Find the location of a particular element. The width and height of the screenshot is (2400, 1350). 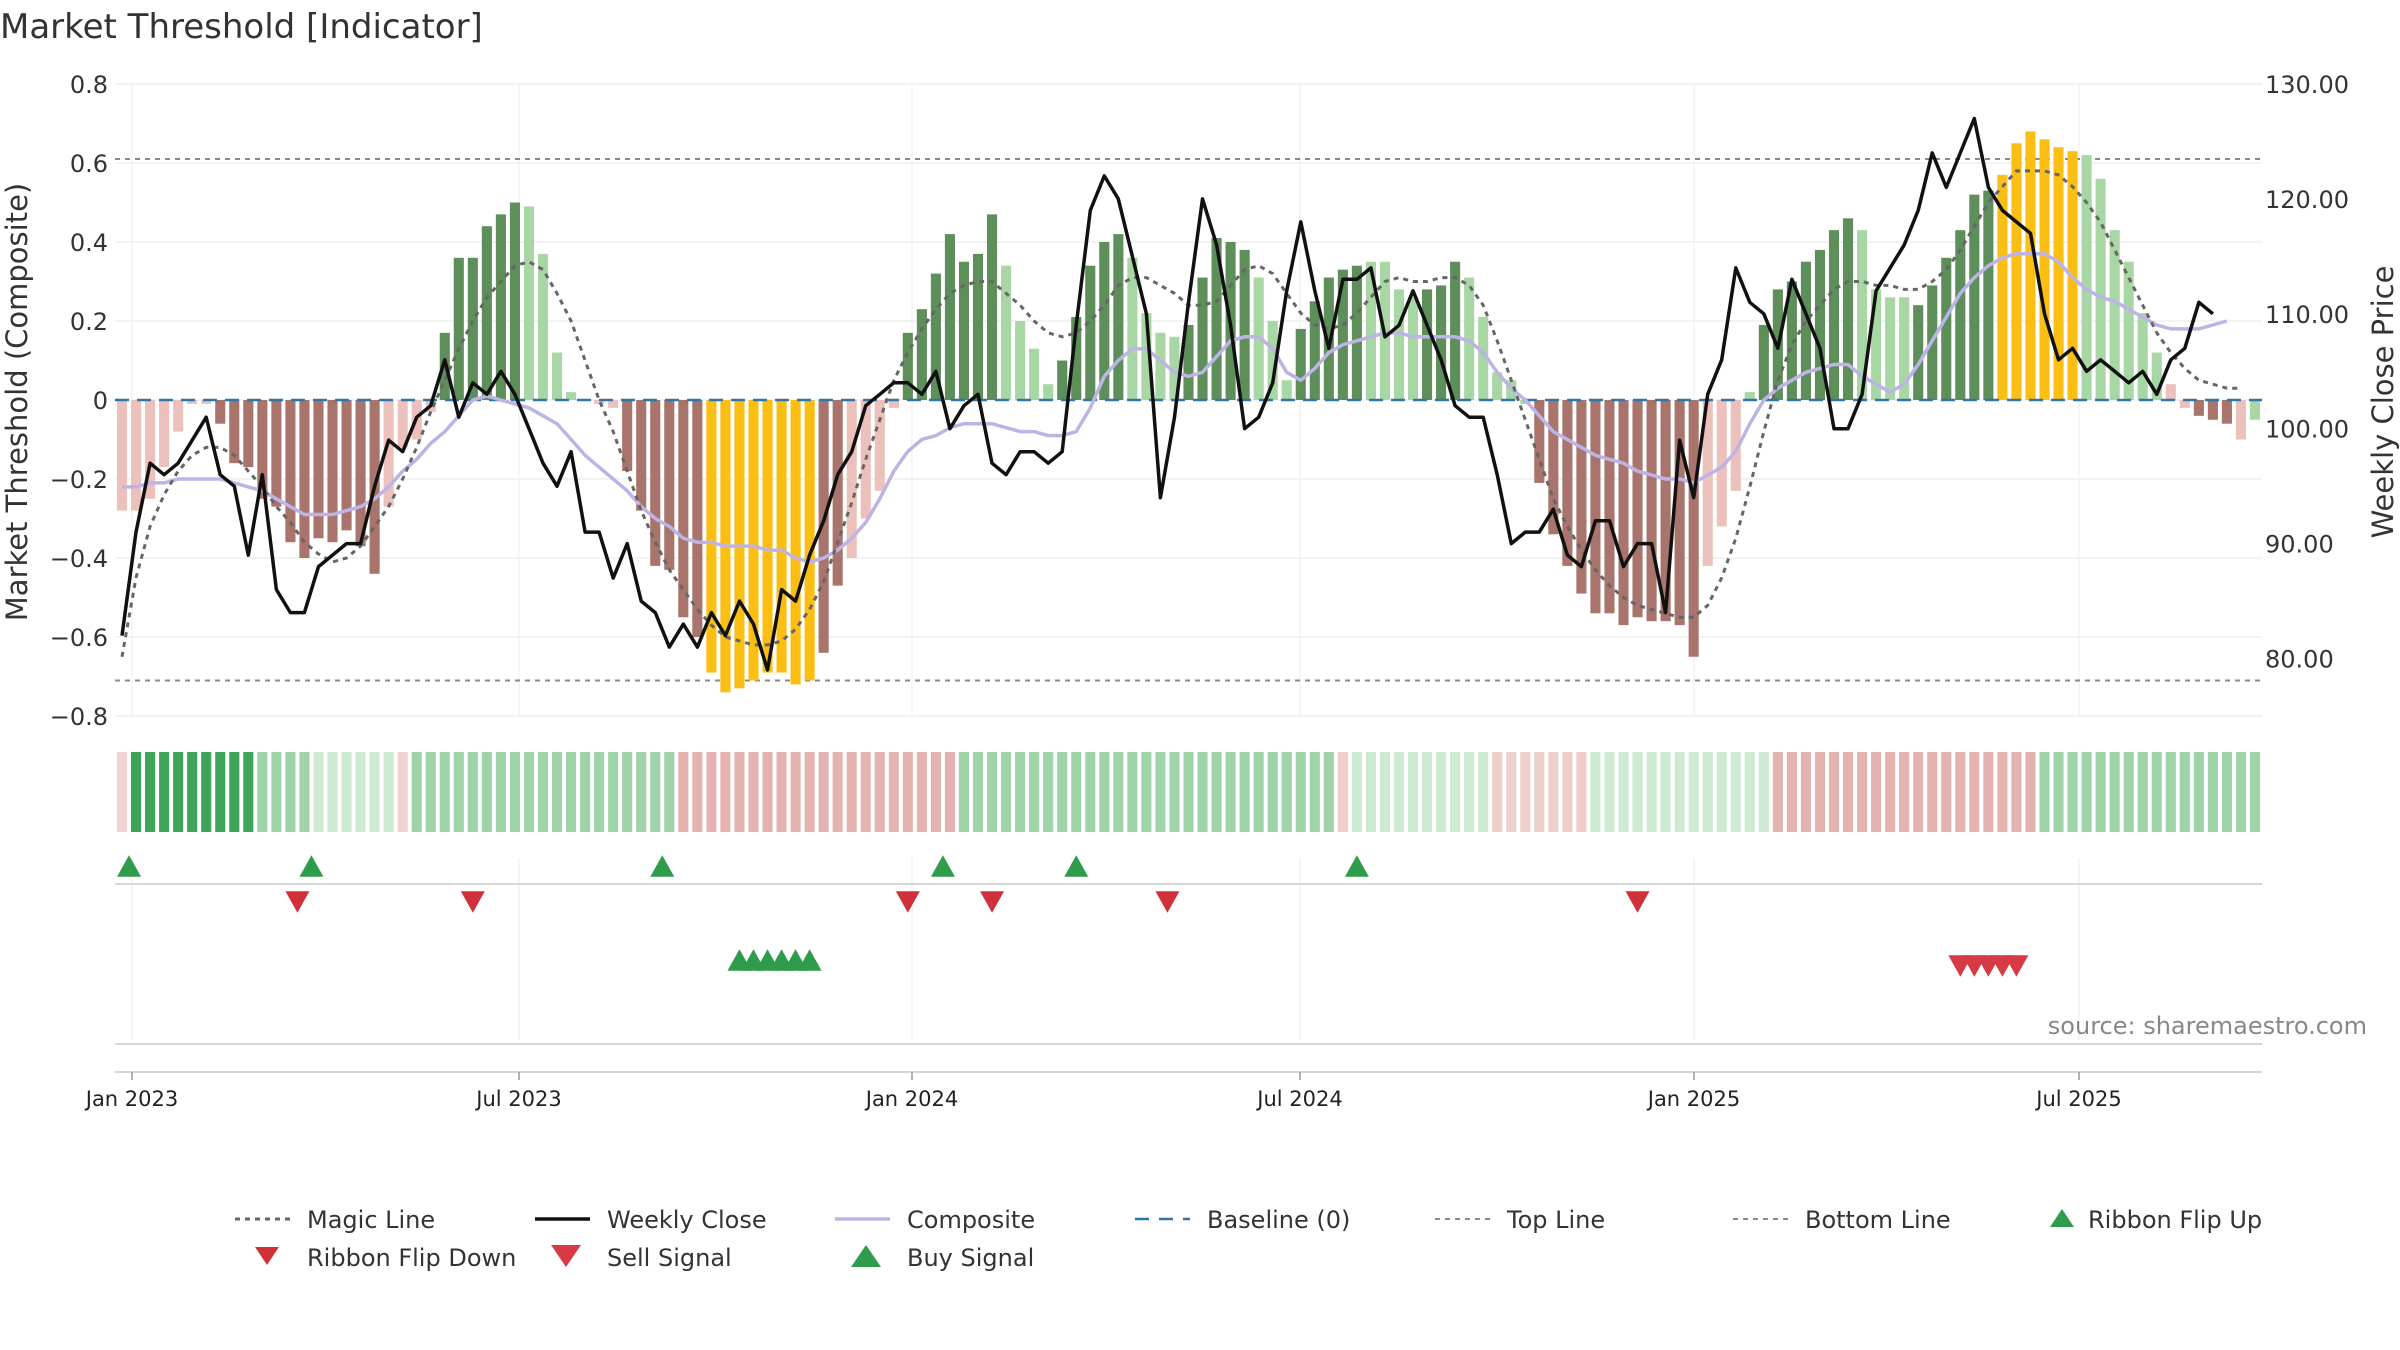

legend-label: Magic Line is located at coordinates (371, 1220).